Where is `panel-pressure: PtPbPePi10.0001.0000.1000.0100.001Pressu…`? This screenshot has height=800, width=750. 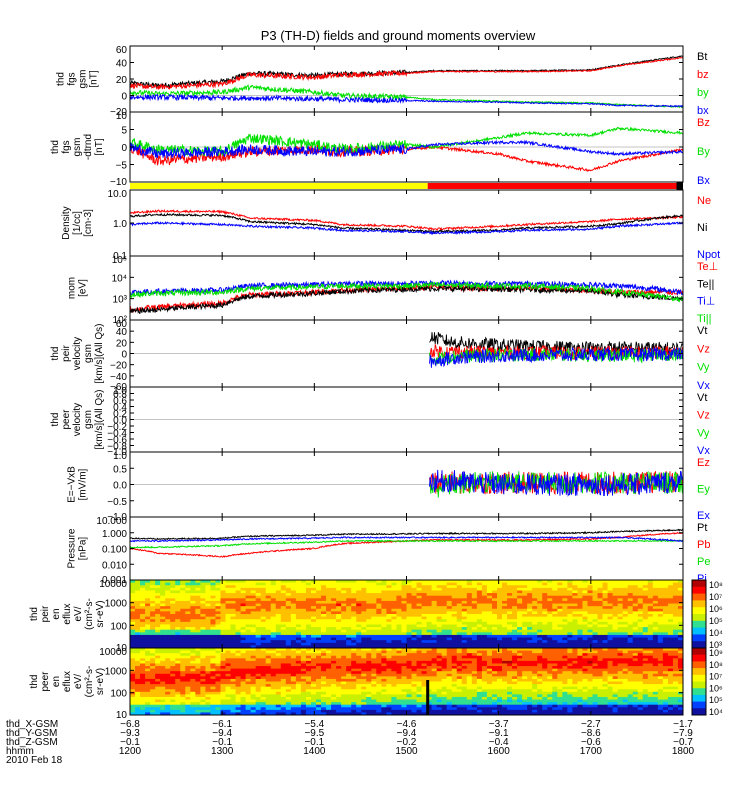
panel-pressure: PtPbPePi10.0001.0000.1000.0100.001Pressu… is located at coordinates (389, 551).